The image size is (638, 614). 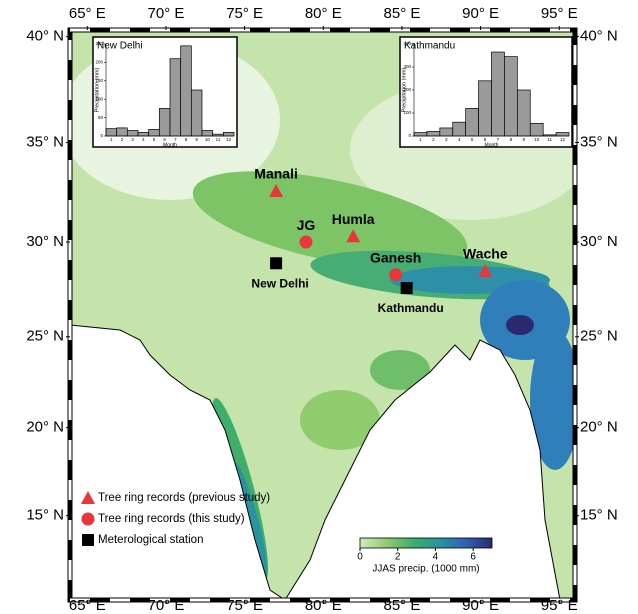 What do you see at coordinates (459, 139) in the screenshot?
I see `inset-x-tick-label: 4` at bounding box center [459, 139].